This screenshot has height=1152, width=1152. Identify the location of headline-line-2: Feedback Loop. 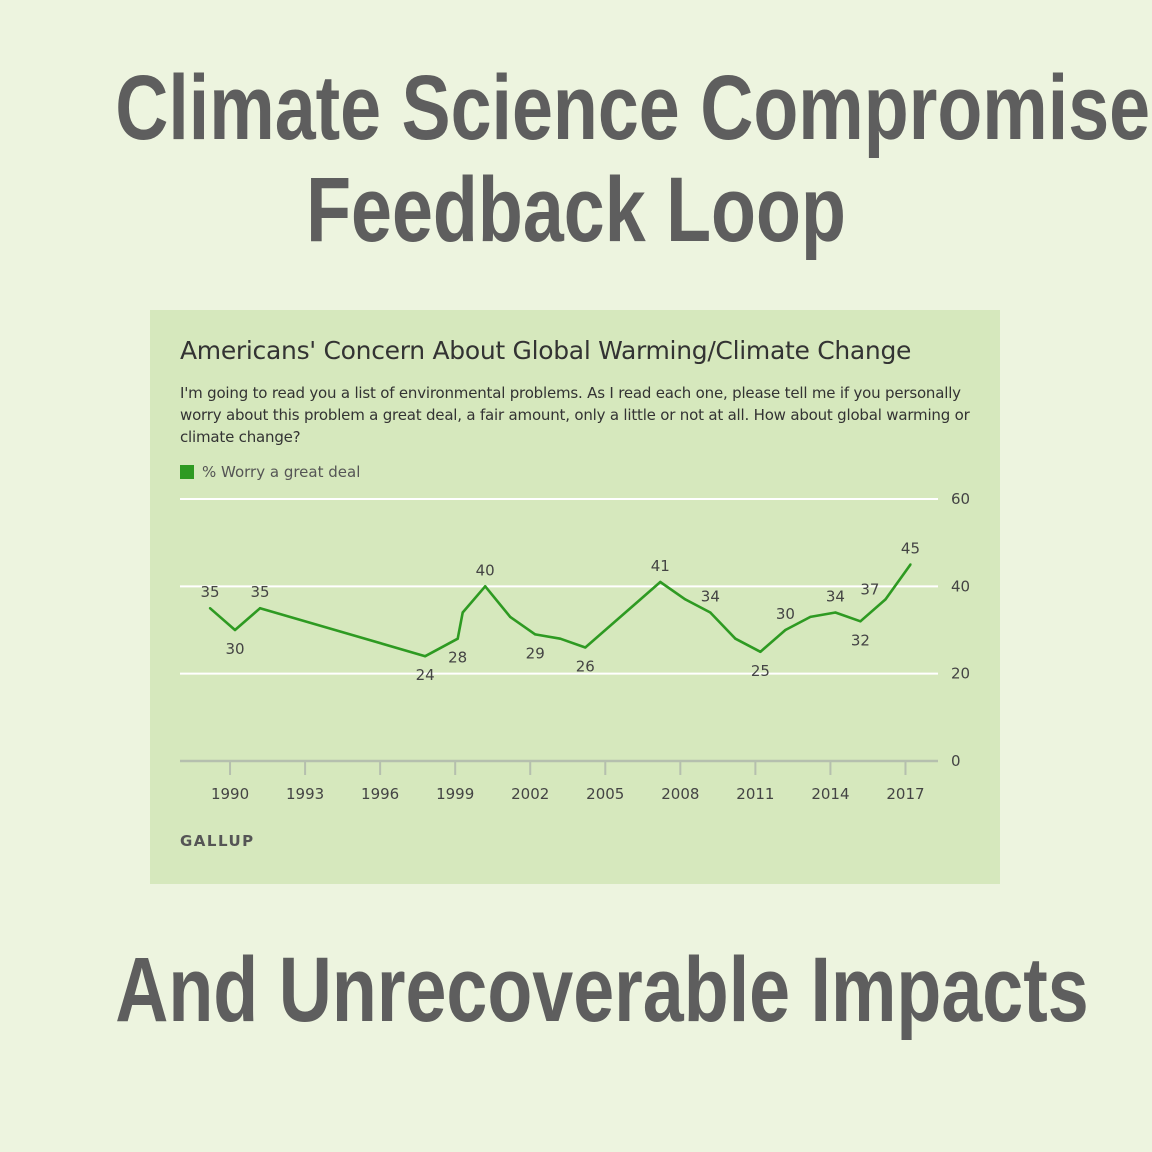
(576, 210).